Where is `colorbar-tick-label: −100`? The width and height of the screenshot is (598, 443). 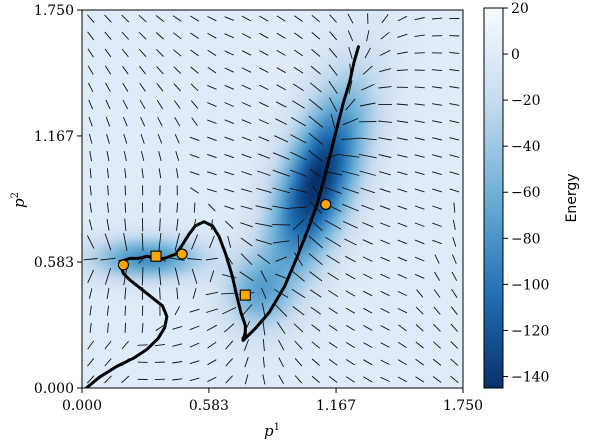
colorbar-tick-label: −100 is located at coordinates (530, 285).